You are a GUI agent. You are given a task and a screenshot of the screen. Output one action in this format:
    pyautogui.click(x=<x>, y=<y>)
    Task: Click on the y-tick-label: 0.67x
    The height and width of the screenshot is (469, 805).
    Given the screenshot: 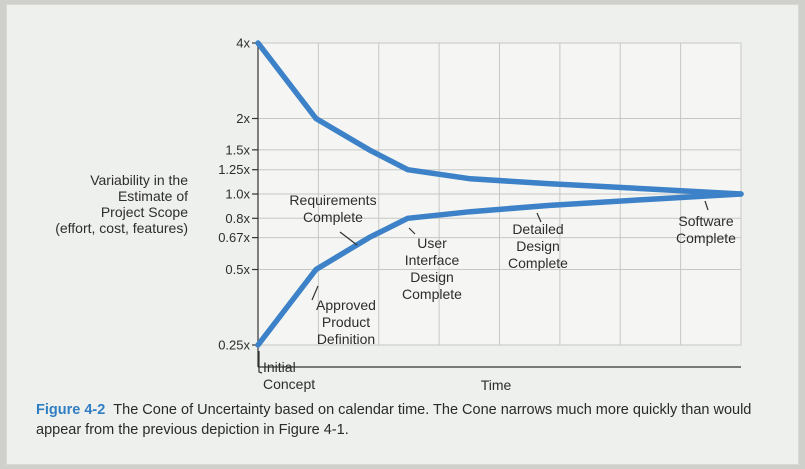 What is the action you would take?
    pyautogui.click(x=234, y=237)
    